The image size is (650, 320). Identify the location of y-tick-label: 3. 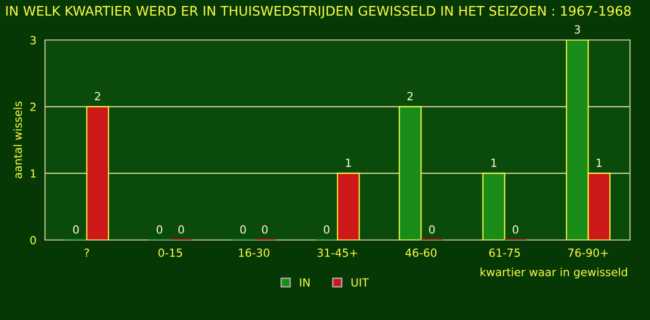
(33, 40).